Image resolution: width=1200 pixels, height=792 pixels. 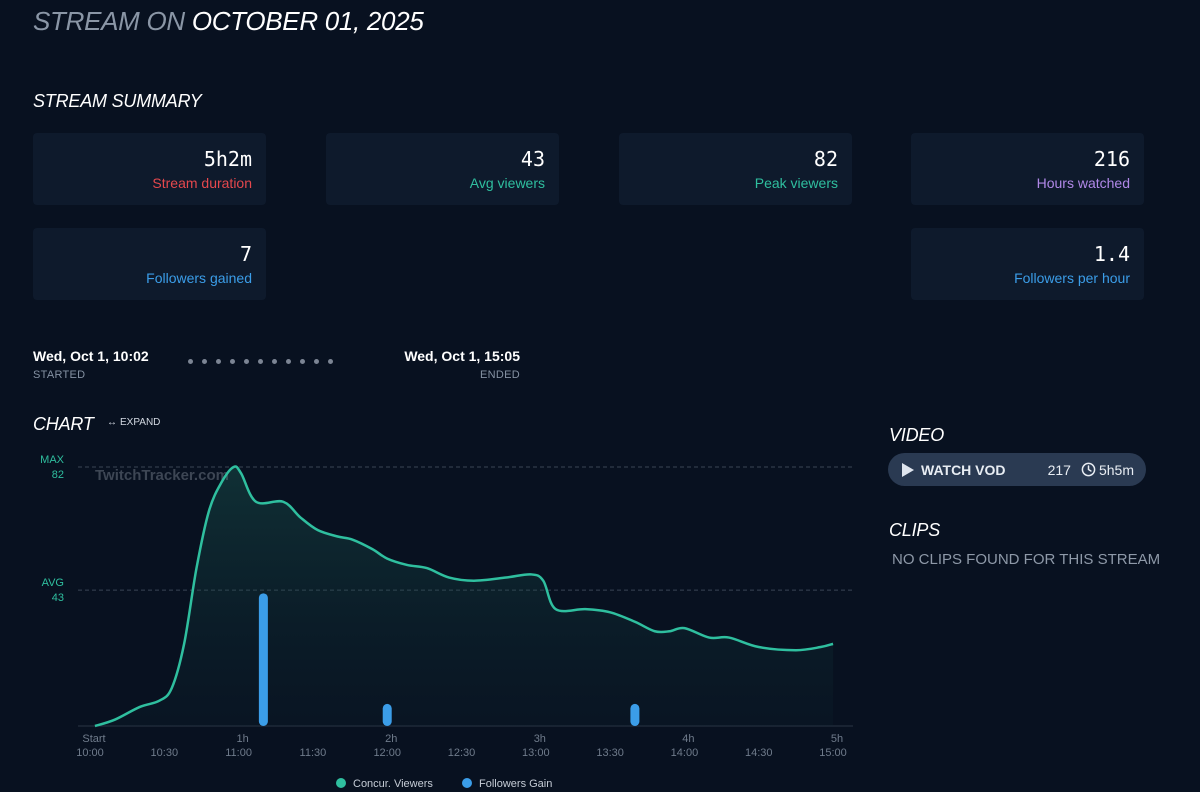 I want to click on stat-card-peak-viewers: 82 Peak viewers, so click(x=735, y=169).